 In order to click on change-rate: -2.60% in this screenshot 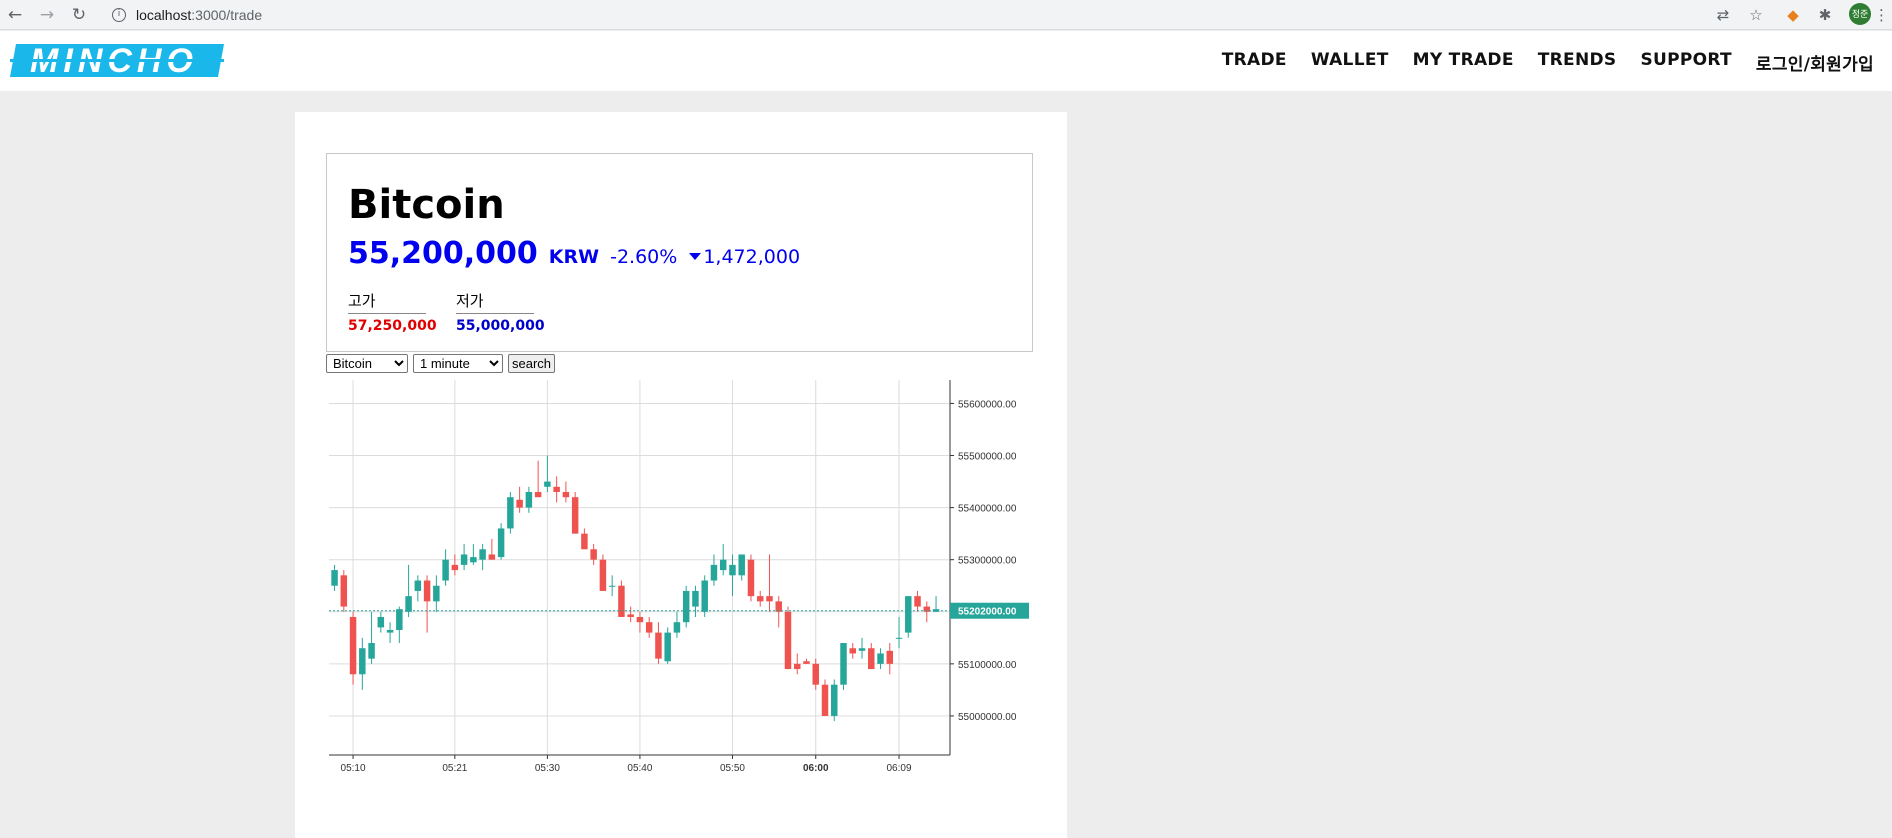, I will do `click(644, 257)`.